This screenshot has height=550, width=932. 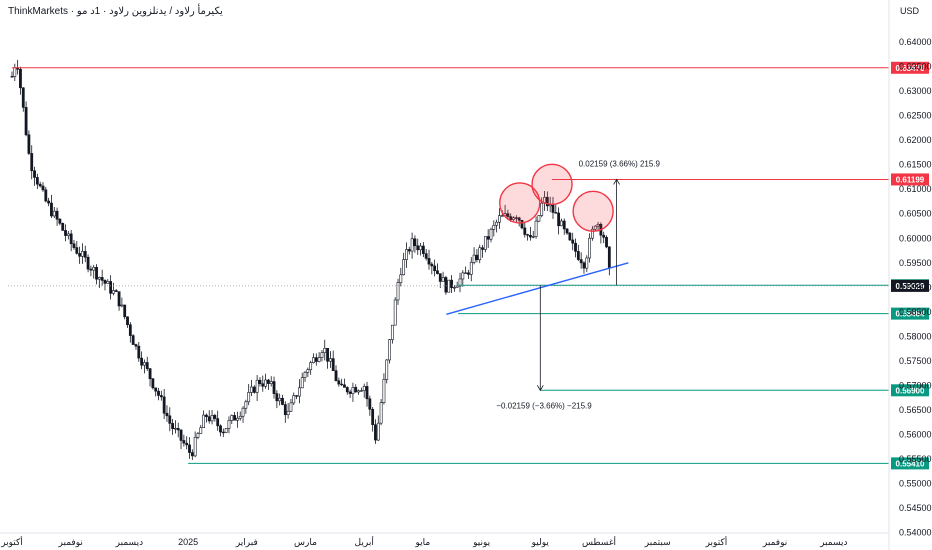 What do you see at coordinates (915, 214) in the screenshot?
I see `price-tick-label: 0.60500` at bounding box center [915, 214].